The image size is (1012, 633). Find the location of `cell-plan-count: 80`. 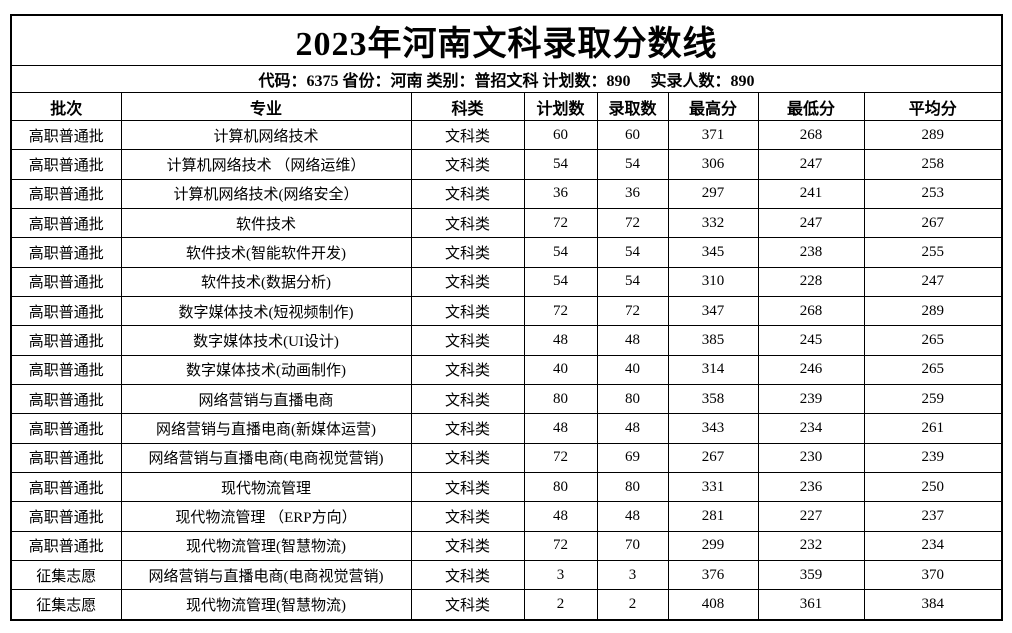

cell-plan-count: 80 is located at coordinates (560, 487).